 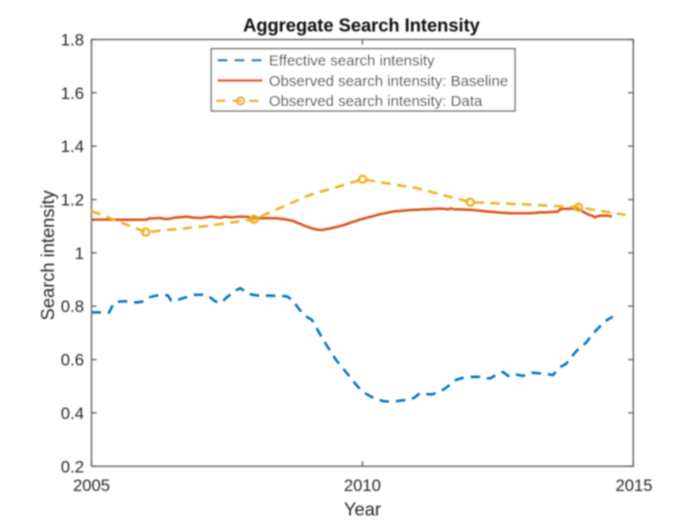 What do you see at coordinates (72, 360) in the screenshot?
I see `svg-text: 0.6` at bounding box center [72, 360].